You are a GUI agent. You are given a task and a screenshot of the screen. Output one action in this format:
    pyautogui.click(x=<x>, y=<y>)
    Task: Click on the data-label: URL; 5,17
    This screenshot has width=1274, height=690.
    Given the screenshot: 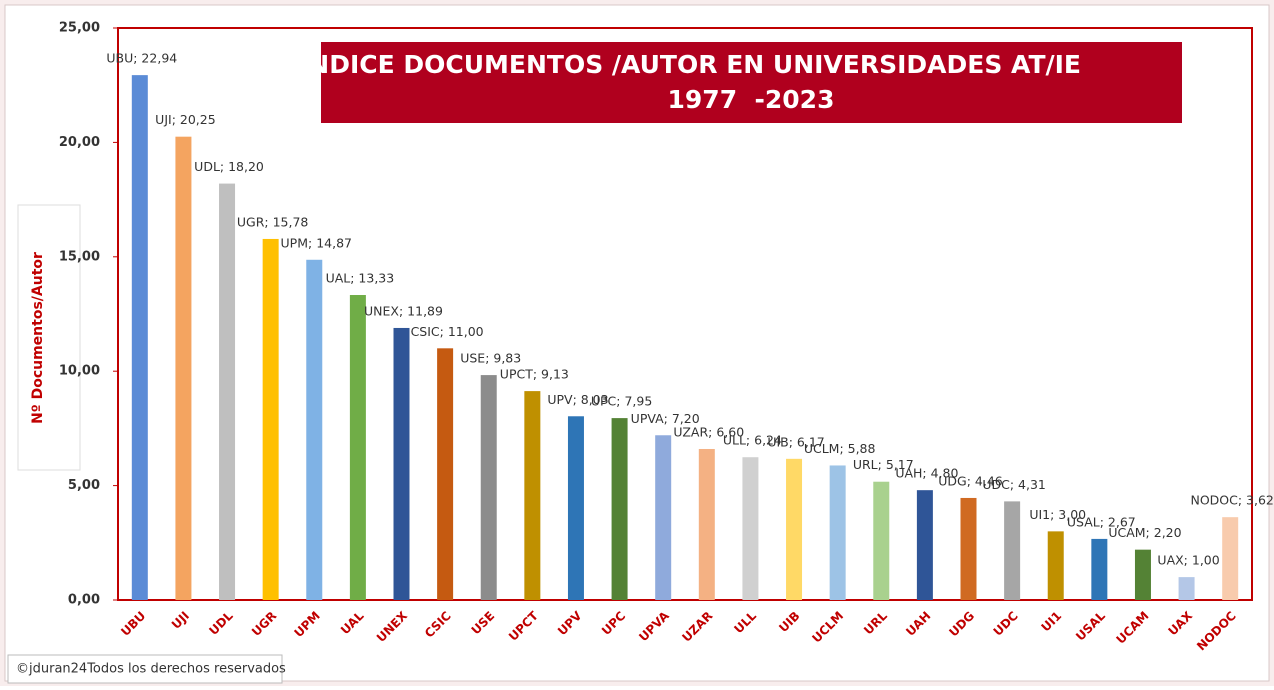 What is the action you would take?
    pyautogui.click(x=883, y=464)
    